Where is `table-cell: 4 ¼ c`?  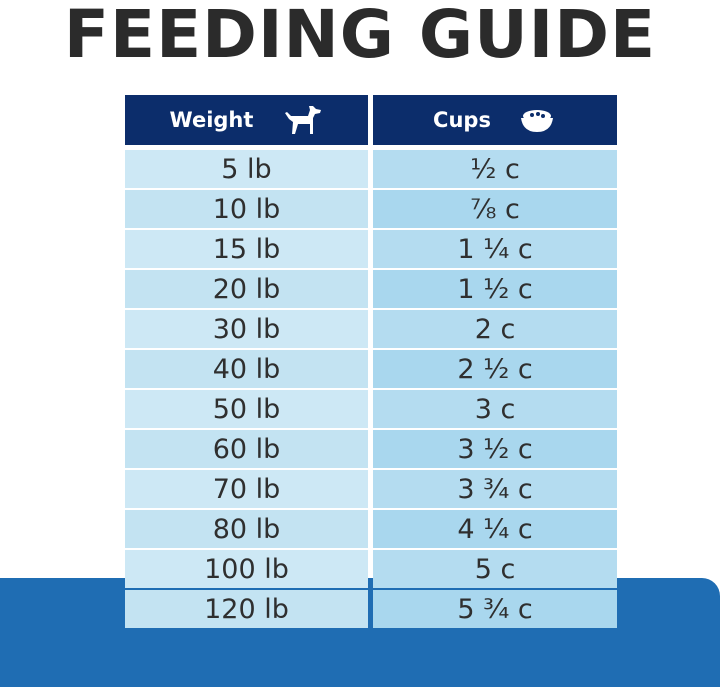 table-cell: 4 ¼ c is located at coordinates (495, 529).